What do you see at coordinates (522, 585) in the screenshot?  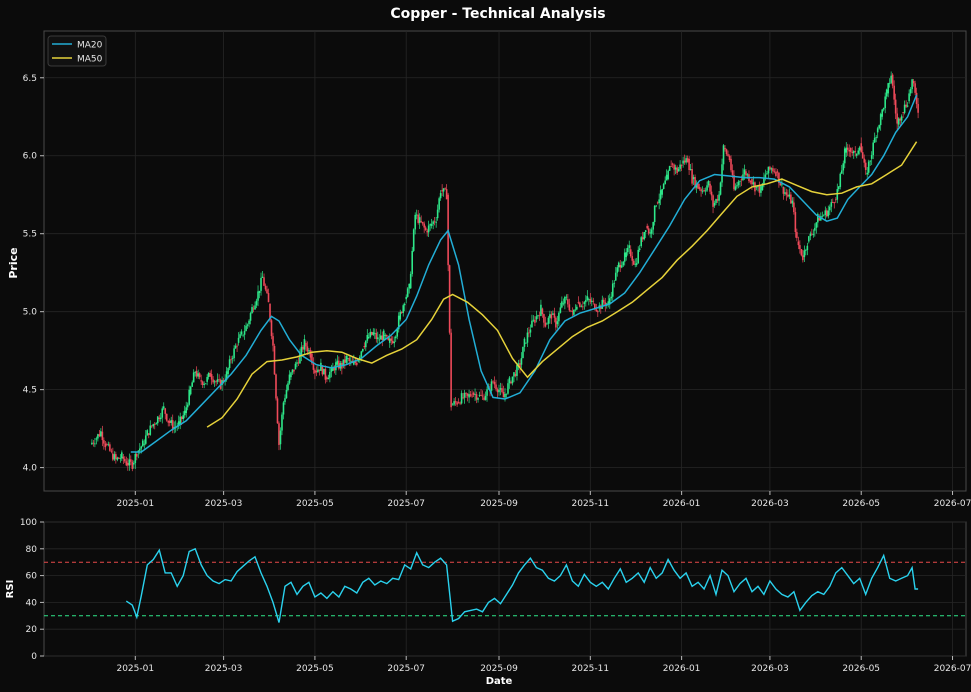 I see `rsi-series-line` at bounding box center [522, 585].